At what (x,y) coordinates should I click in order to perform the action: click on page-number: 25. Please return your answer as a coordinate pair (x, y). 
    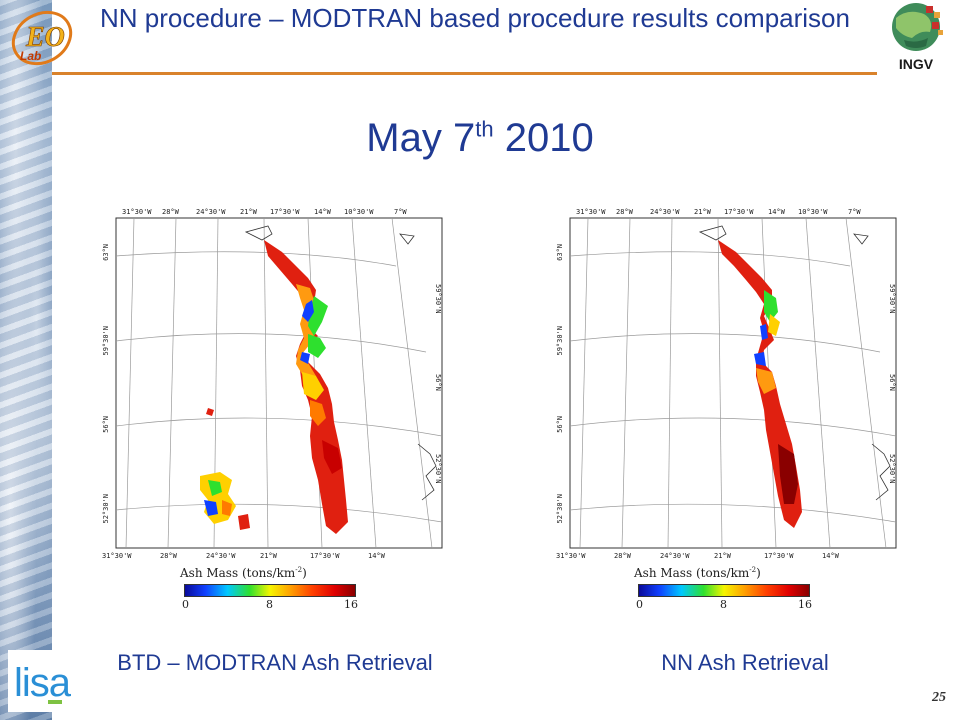
    Looking at the image, I should click on (939, 697).